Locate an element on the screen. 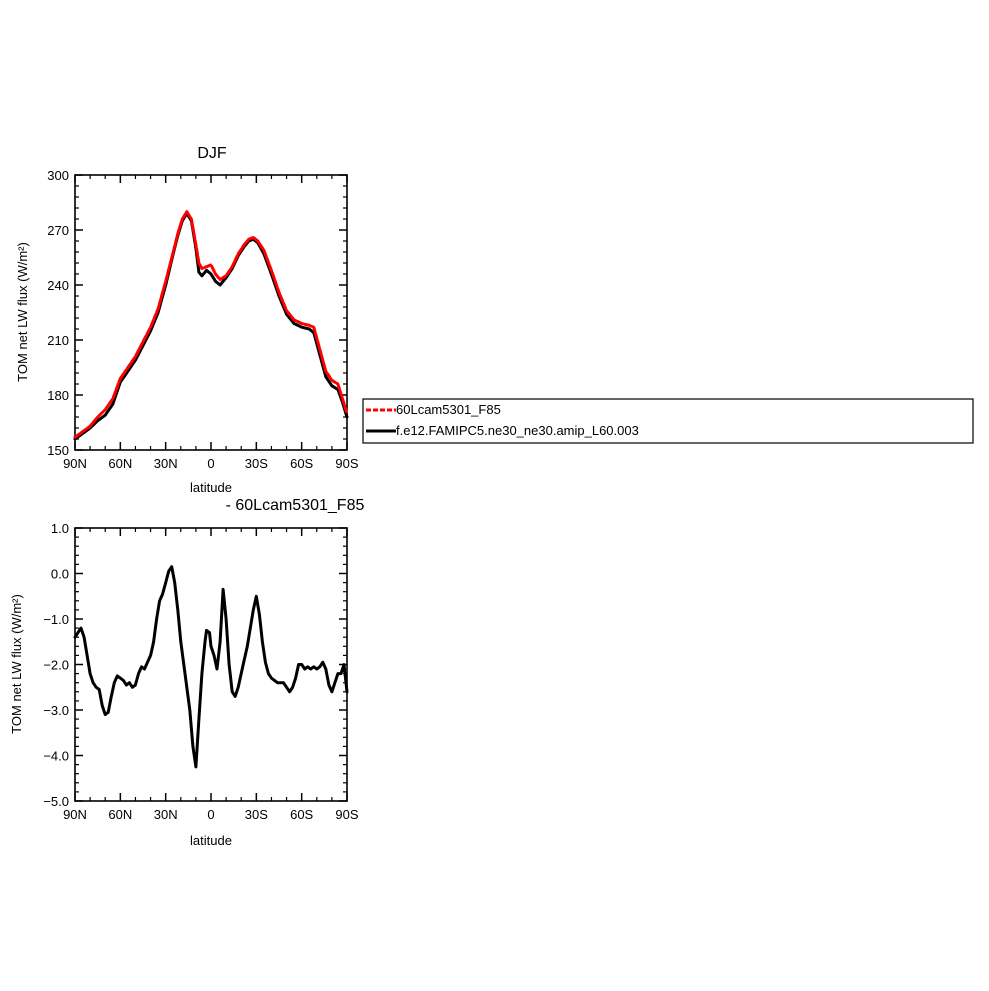 Image resolution: width=989 pixels, height=991 pixels. top-x-tick-label: 30S is located at coordinates (256, 463).